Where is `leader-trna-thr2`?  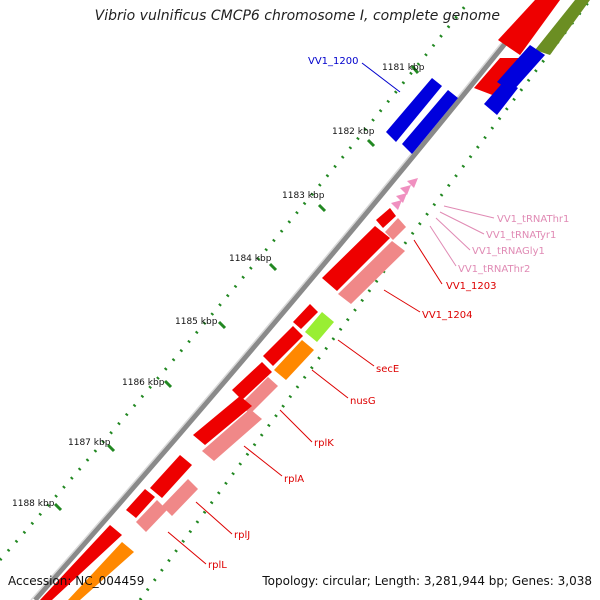
leader-trna-thr2 is located at coordinates (443, 246).